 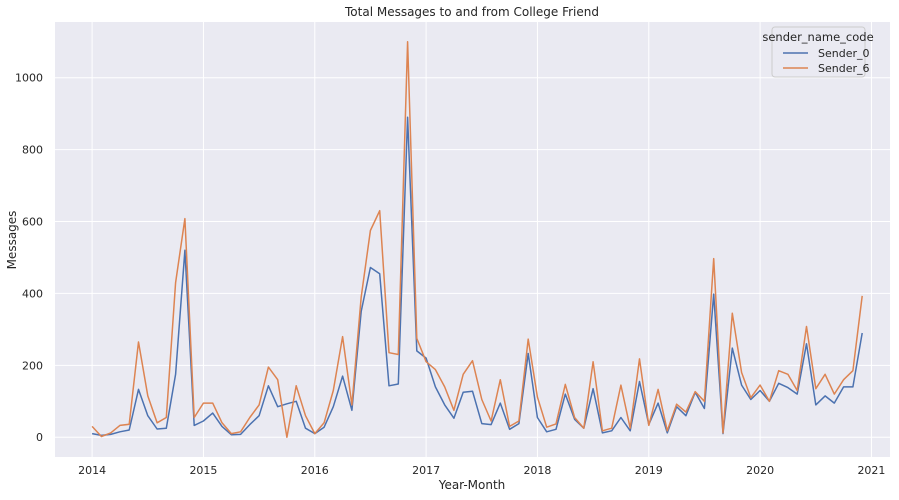 What do you see at coordinates (472, 485) in the screenshot?
I see `x-axis-label: Year-Month` at bounding box center [472, 485].